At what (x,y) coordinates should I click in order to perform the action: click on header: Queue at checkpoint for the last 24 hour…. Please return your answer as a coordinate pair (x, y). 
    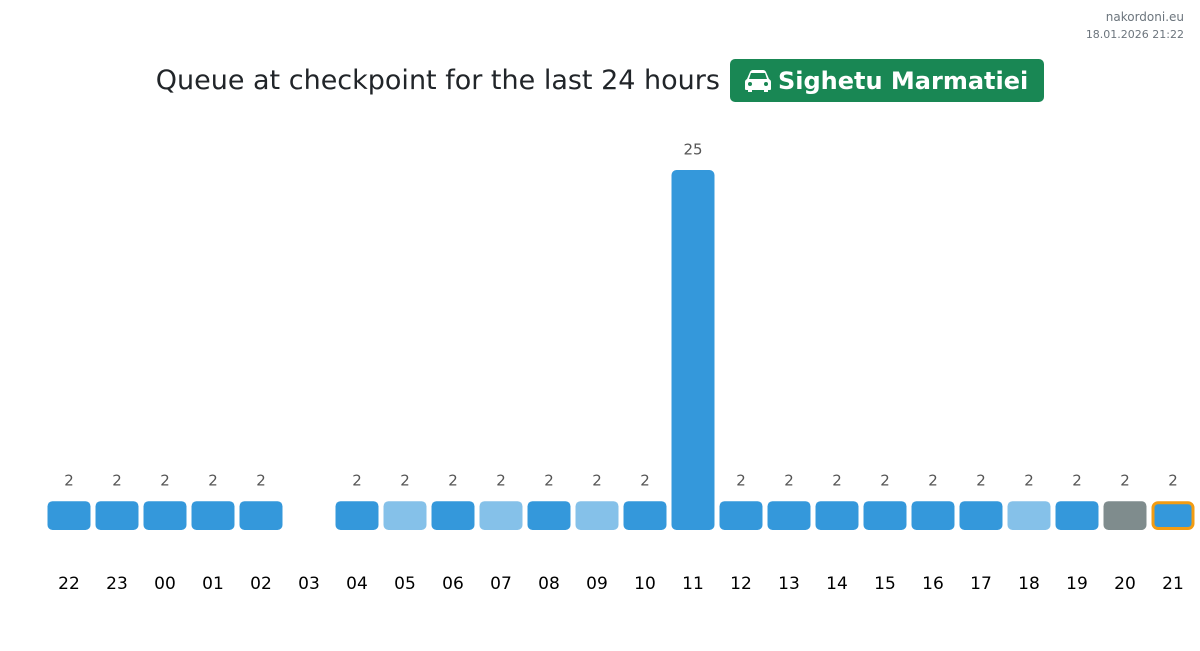
    Looking at the image, I should click on (600, 80).